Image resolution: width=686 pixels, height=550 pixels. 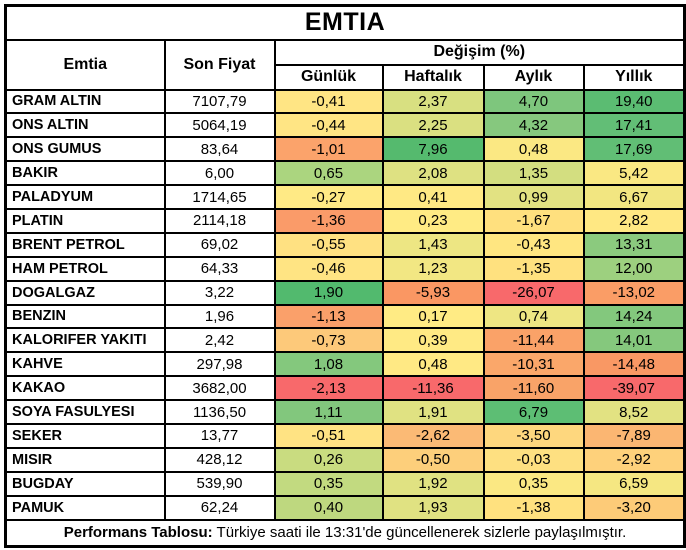 I want to click on change-weekly-value: -0,50, so click(x=433, y=459).